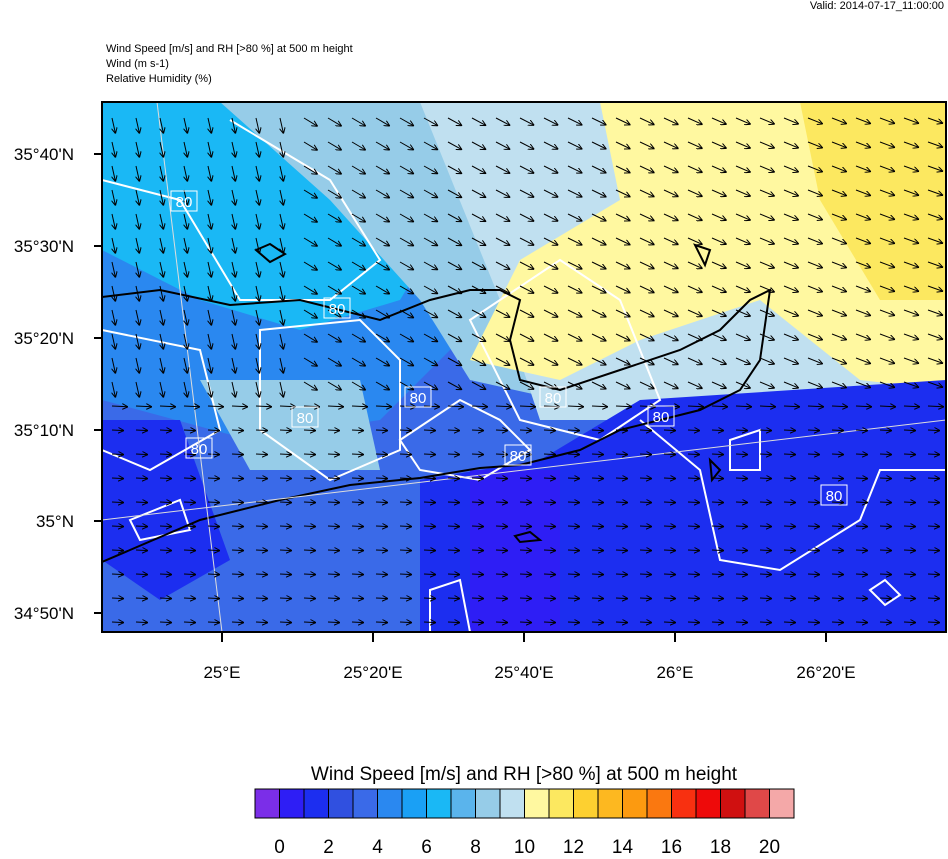 The width and height of the screenshot is (948, 859). I want to click on contour-label-box, so click(553, 397).